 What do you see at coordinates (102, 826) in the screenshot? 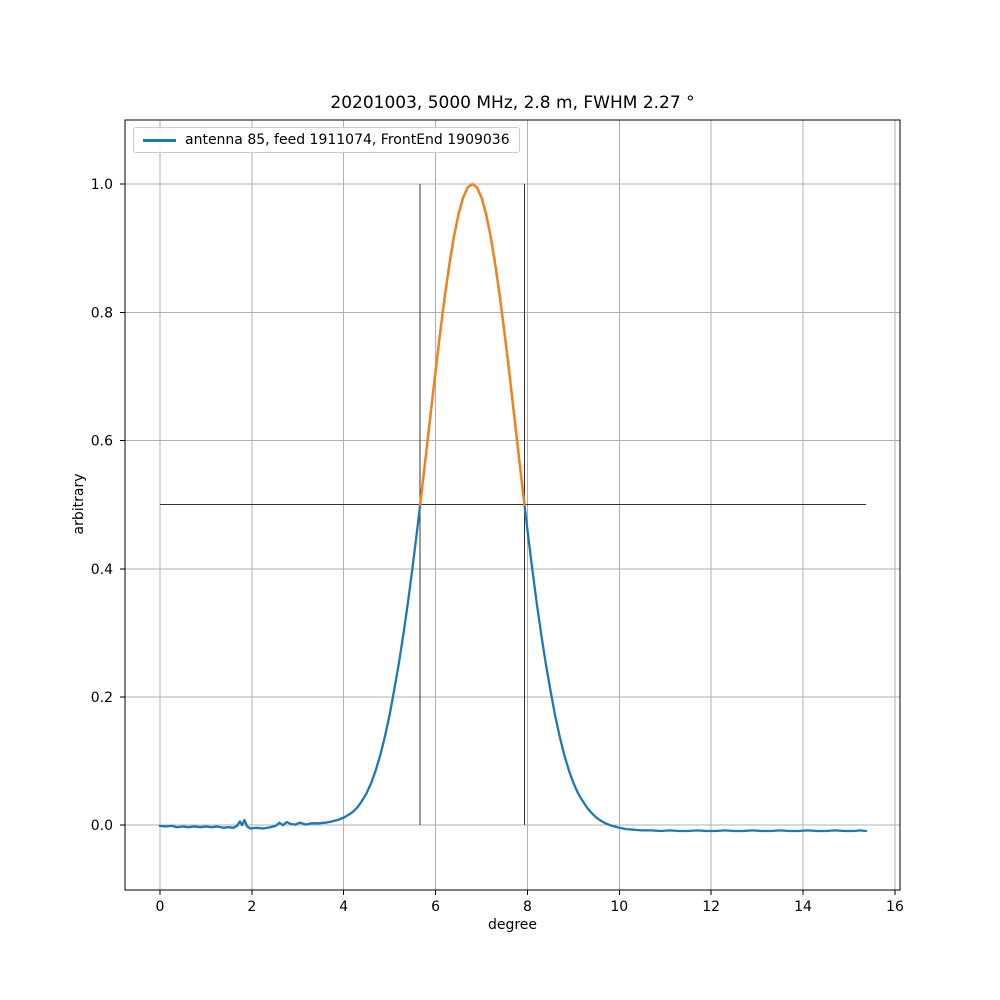
I see `y-tick-label: 0.0` at bounding box center [102, 826].